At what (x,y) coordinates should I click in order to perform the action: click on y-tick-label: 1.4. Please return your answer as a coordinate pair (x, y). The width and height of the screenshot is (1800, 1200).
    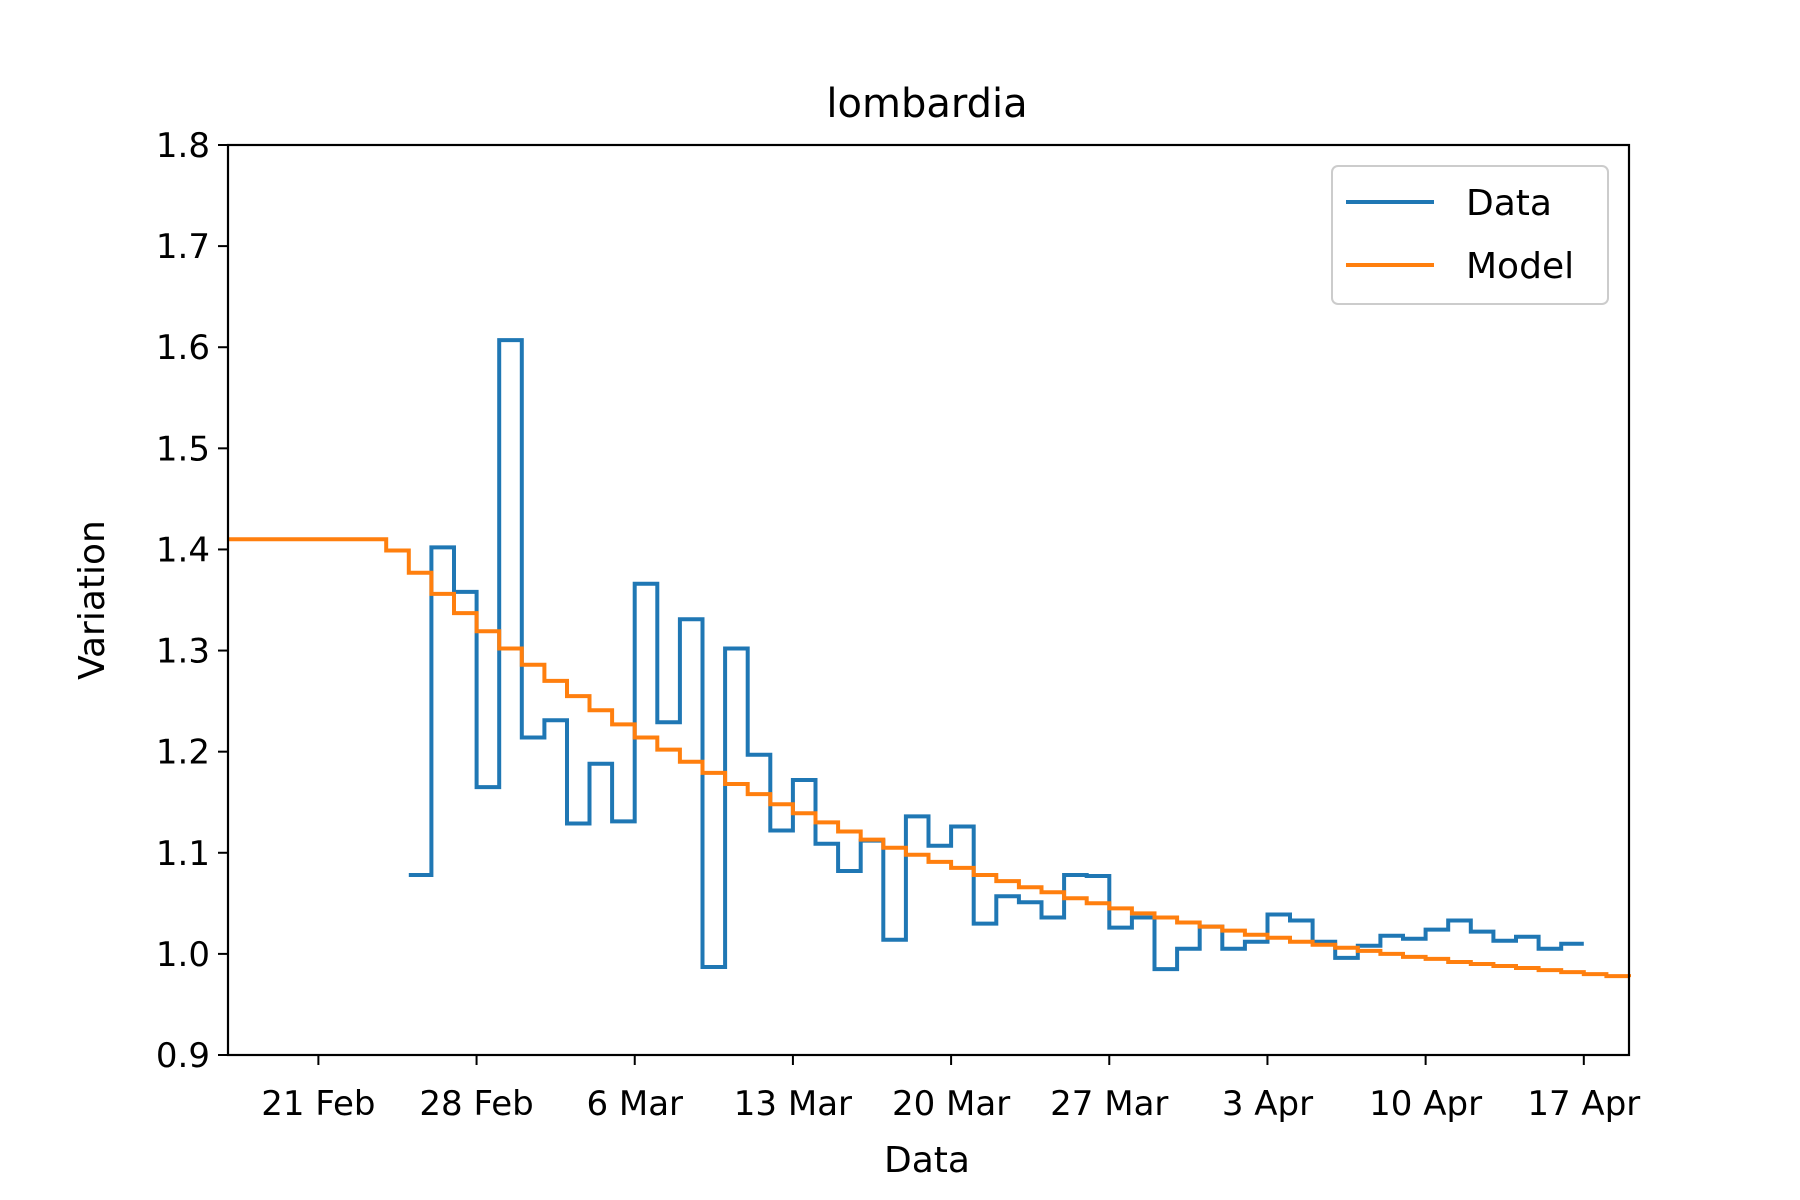
    Looking at the image, I should click on (183, 550).